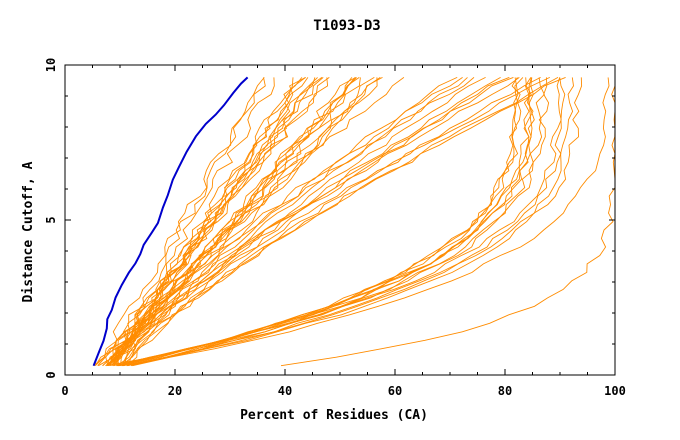 The image size is (680, 440). What do you see at coordinates (615, 391) in the screenshot?
I see `x-tick-label: 100` at bounding box center [615, 391].